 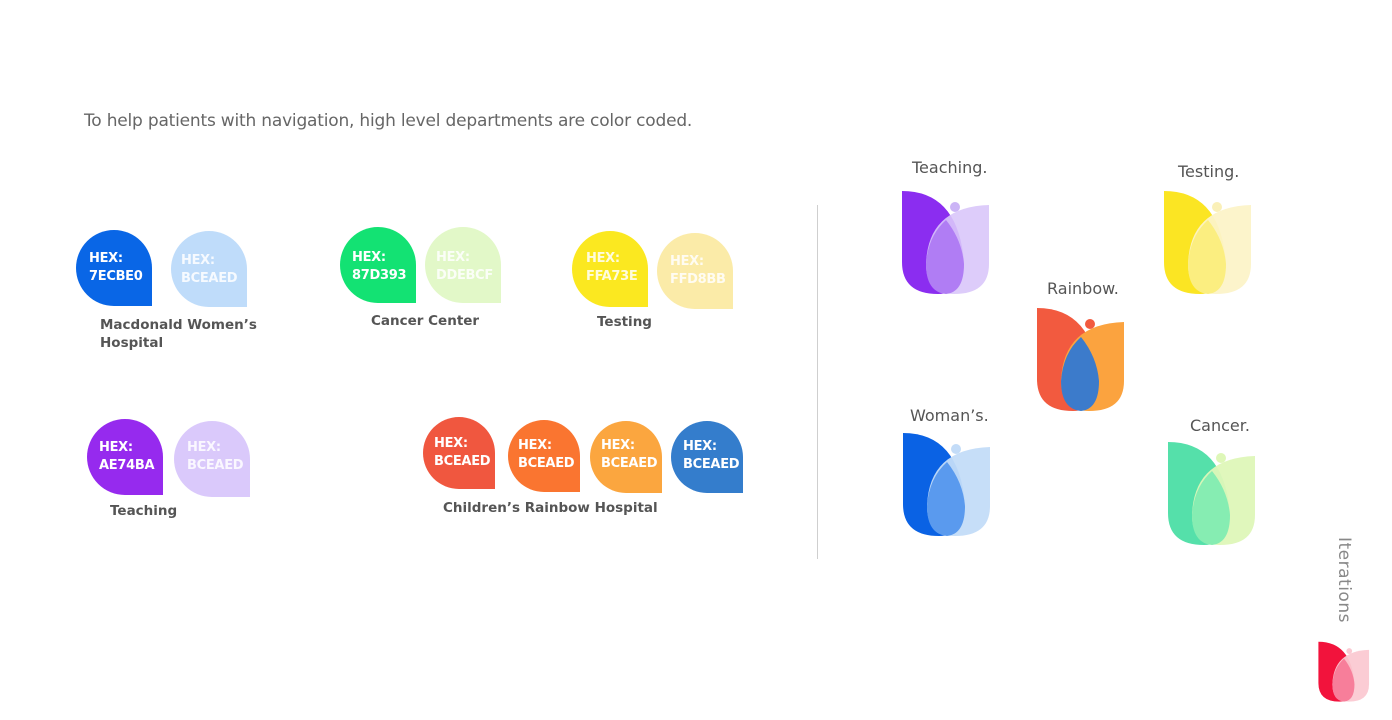 I want to click on tulip-logo-rainbow-icon, so click(x=1080, y=359).